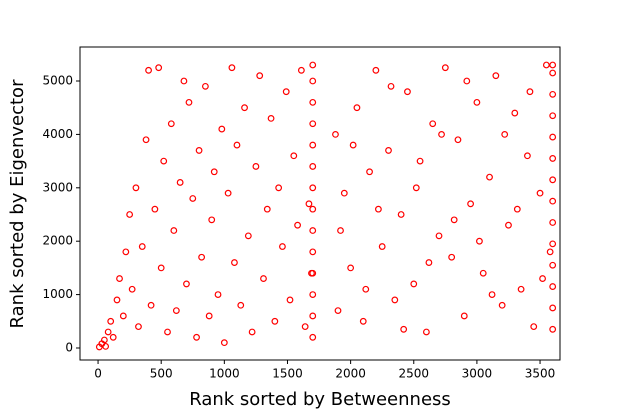 The width and height of the screenshot is (623, 415). What do you see at coordinates (17, 204) in the screenshot?
I see `y-axis-title: Rank sorted by Eigenvector` at bounding box center [17, 204].